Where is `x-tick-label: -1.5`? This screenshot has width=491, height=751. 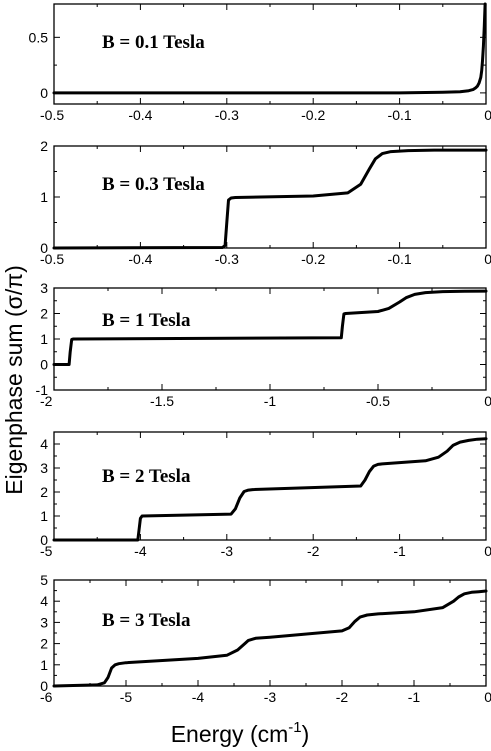
x-tick-label: -1.5 is located at coordinates (162, 401).